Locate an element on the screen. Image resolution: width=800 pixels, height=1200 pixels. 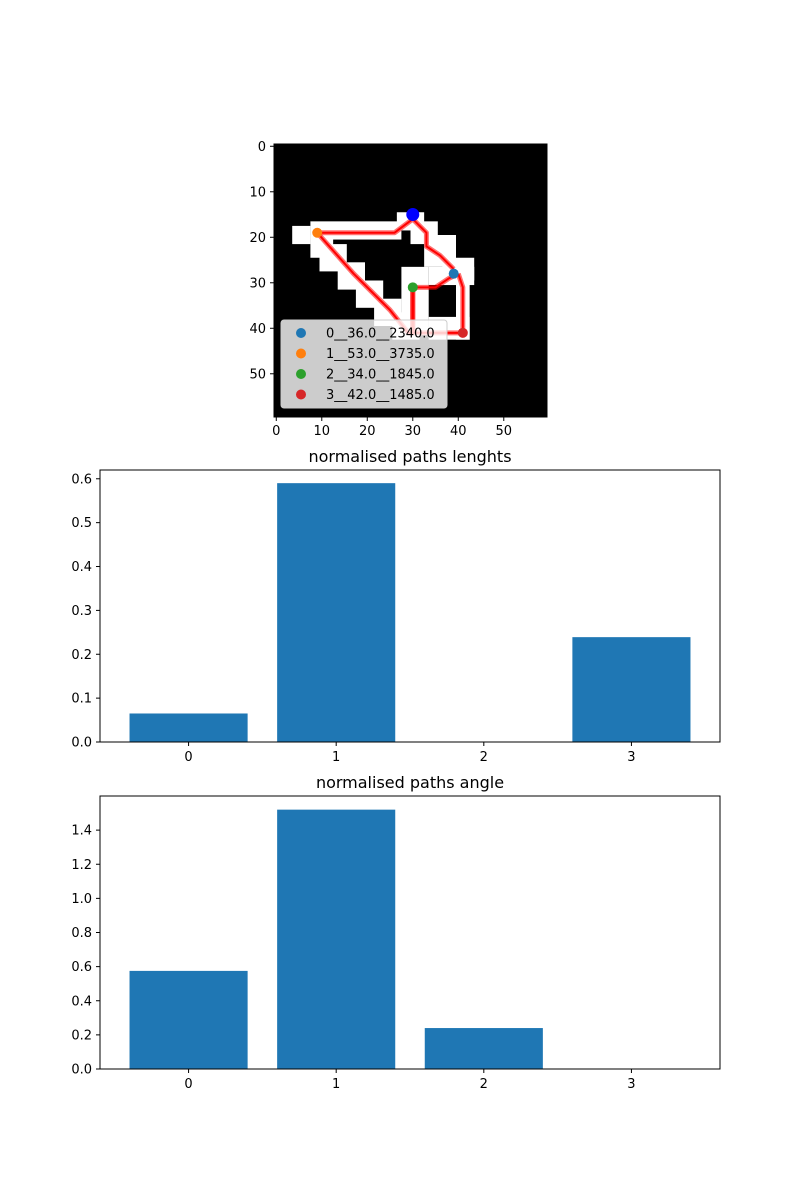
y-tick-label: 1.0 is located at coordinates (81, 899).